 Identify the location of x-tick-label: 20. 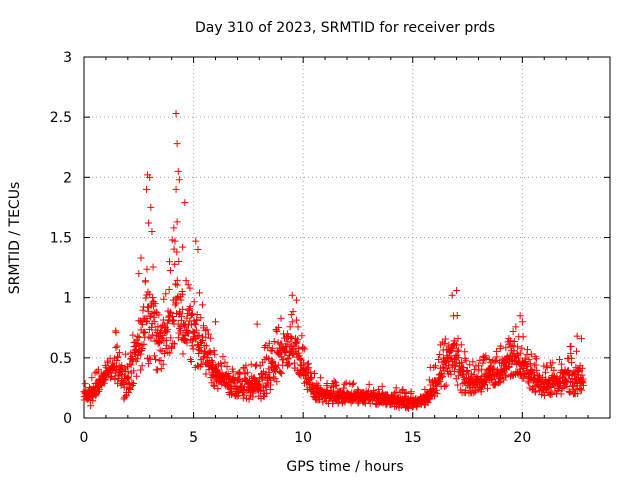
(522, 438).